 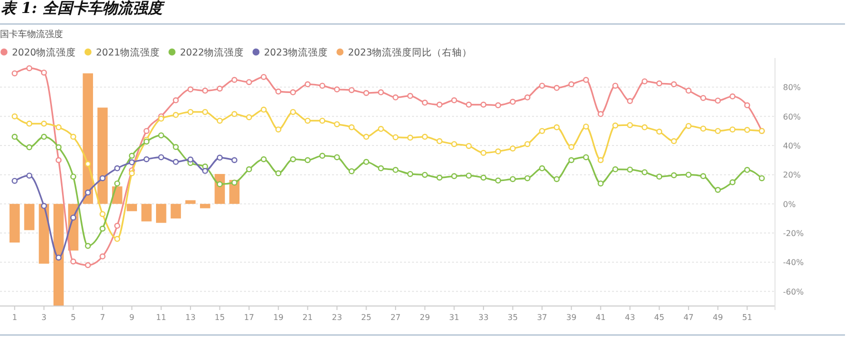 What do you see at coordinates (542, 317) in the screenshot?
I see `x-tick-label: 37` at bounding box center [542, 317].